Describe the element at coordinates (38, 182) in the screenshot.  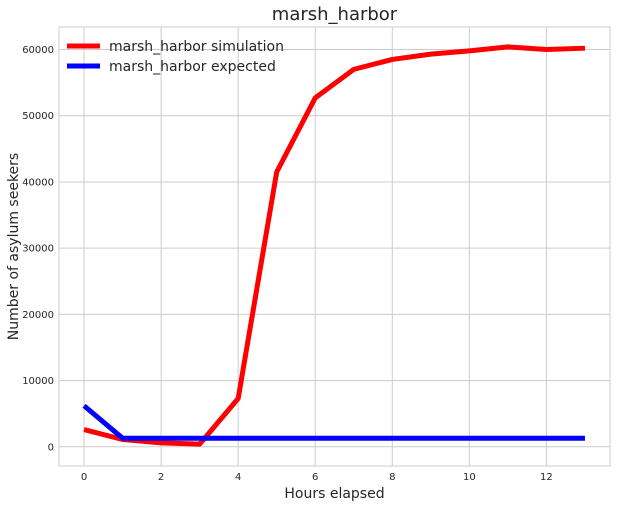
I see `y-tick-label: 40000` at that location.